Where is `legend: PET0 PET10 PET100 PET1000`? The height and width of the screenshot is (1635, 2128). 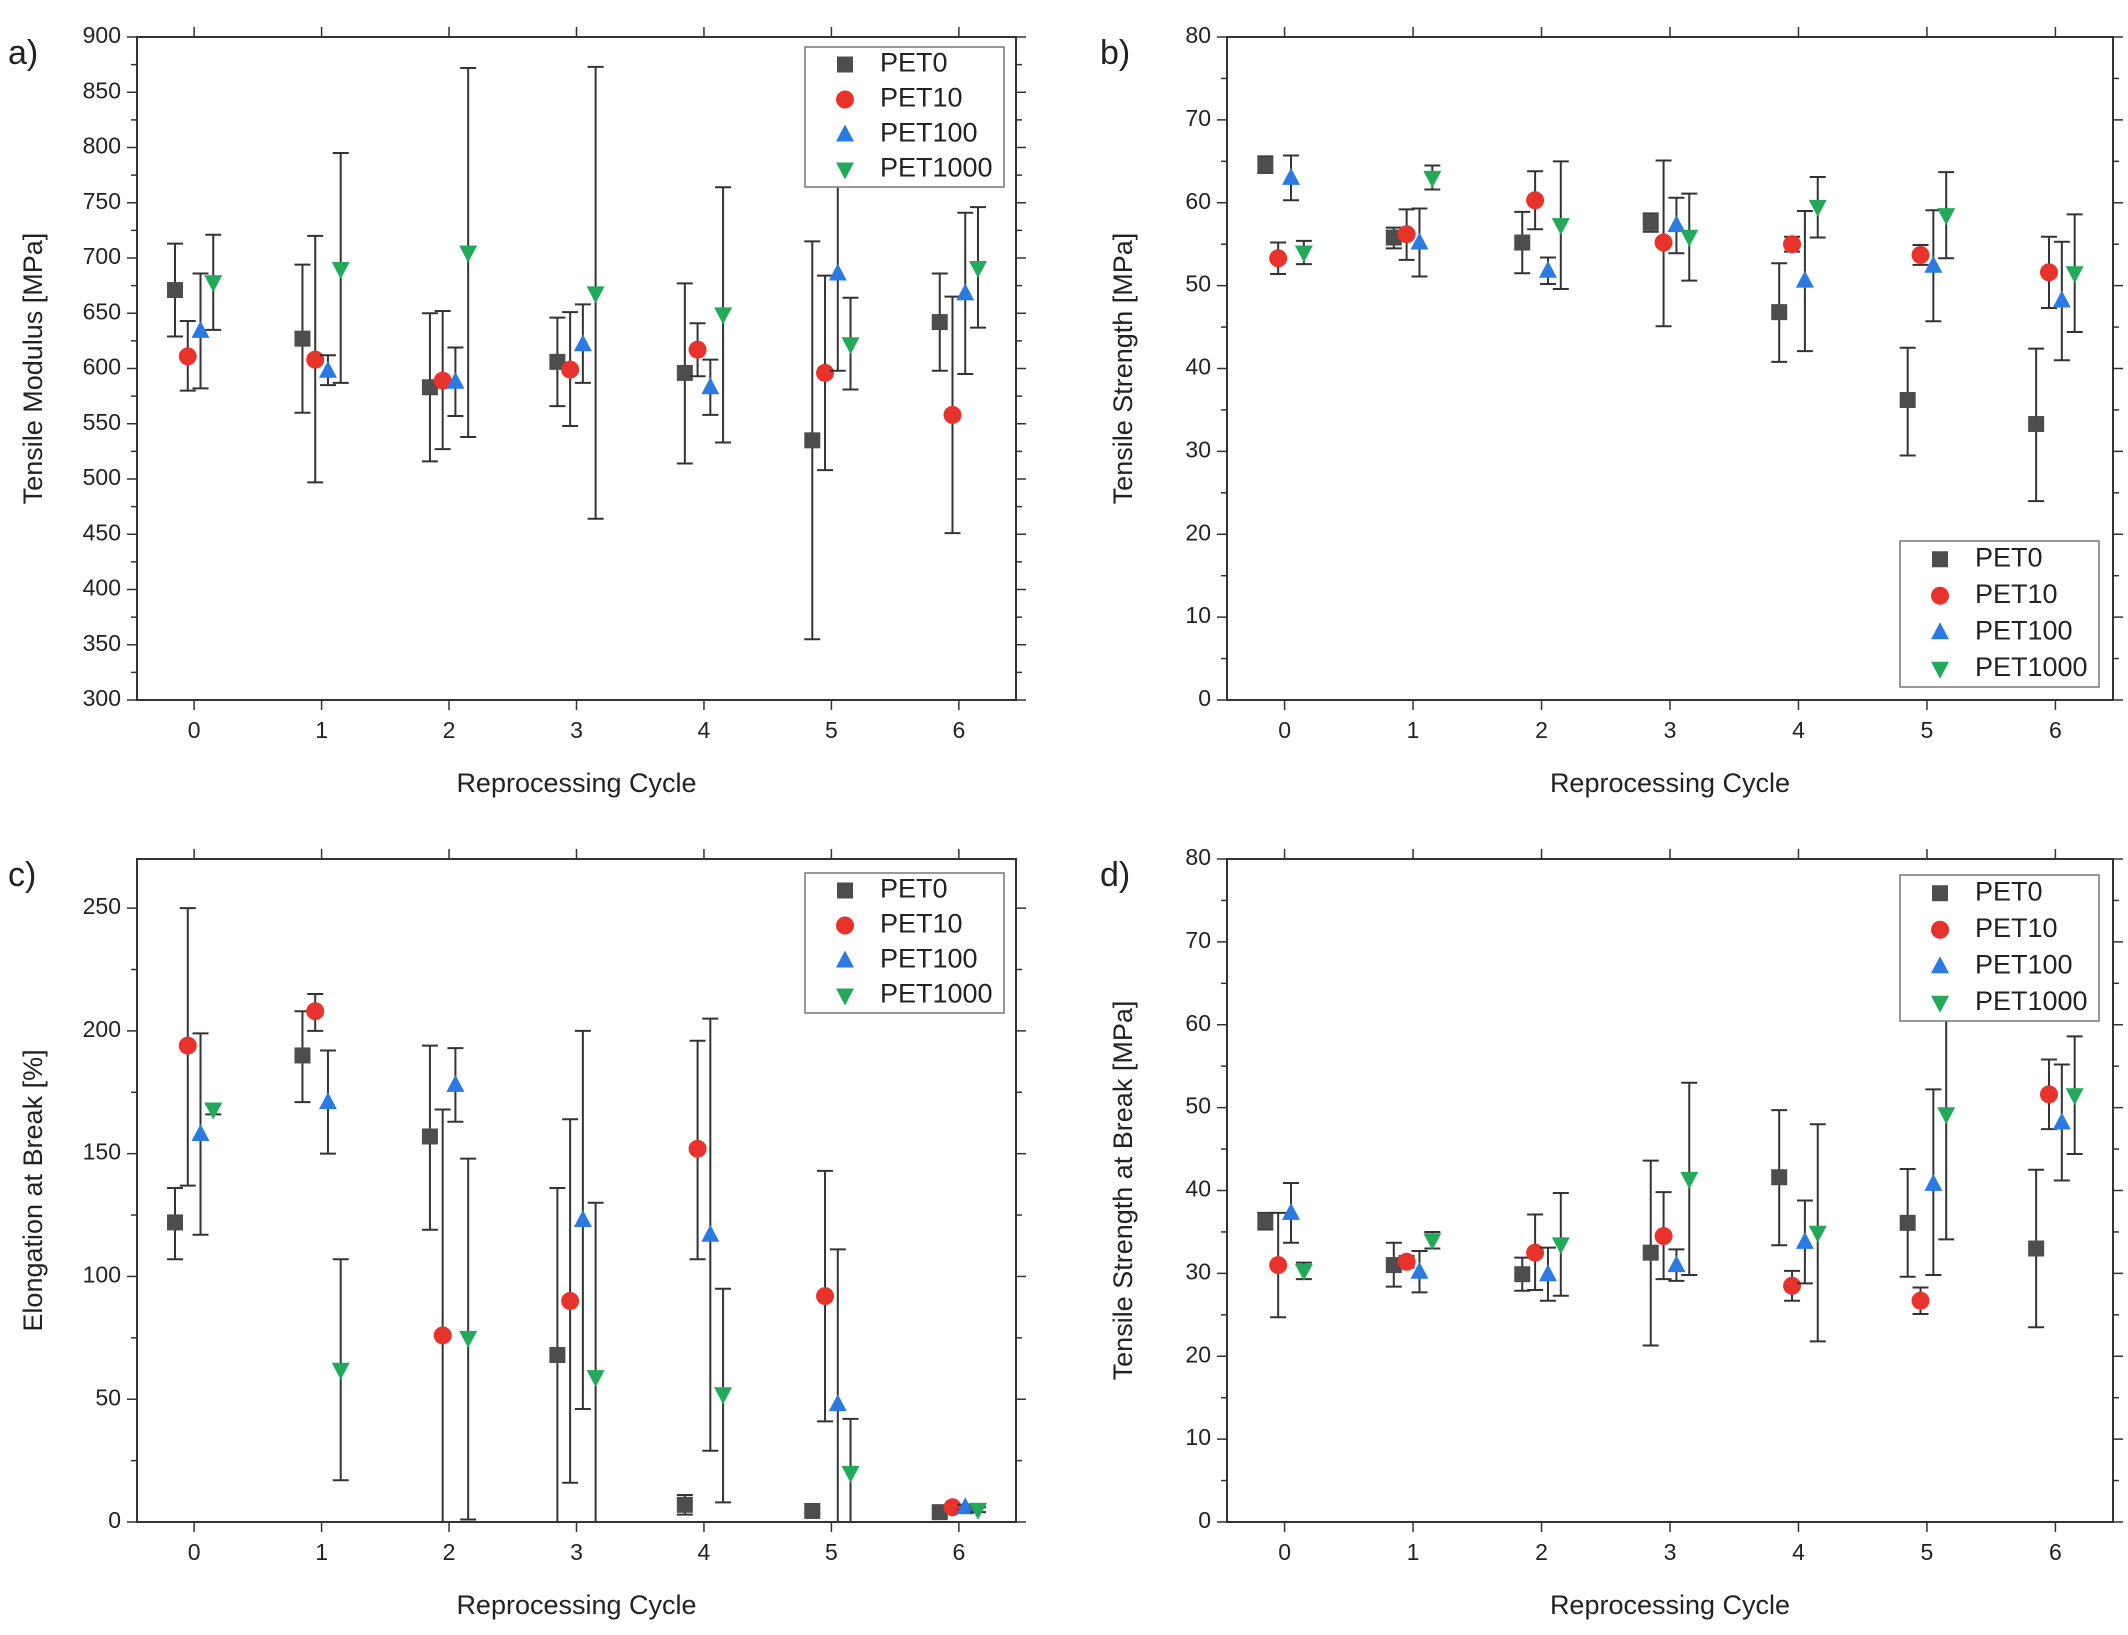 legend: PET0 PET10 PET100 PET1000 is located at coordinates (904, 943).